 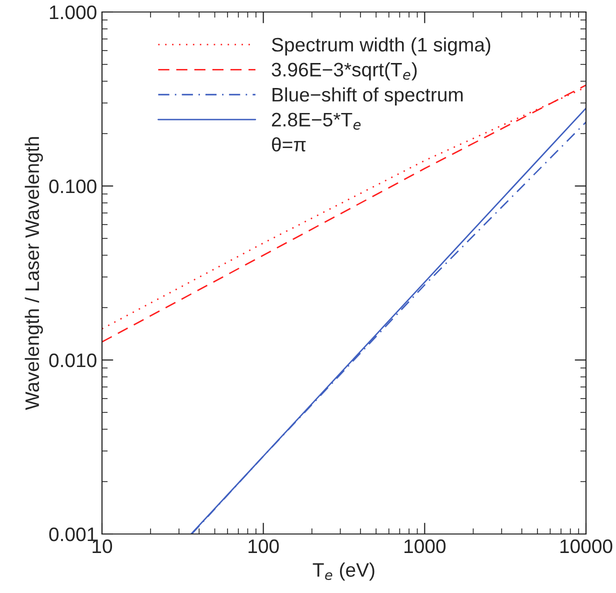 What do you see at coordinates (102, 546) in the screenshot?
I see `x-tick-label: 10` at bounding box center [102, 546].